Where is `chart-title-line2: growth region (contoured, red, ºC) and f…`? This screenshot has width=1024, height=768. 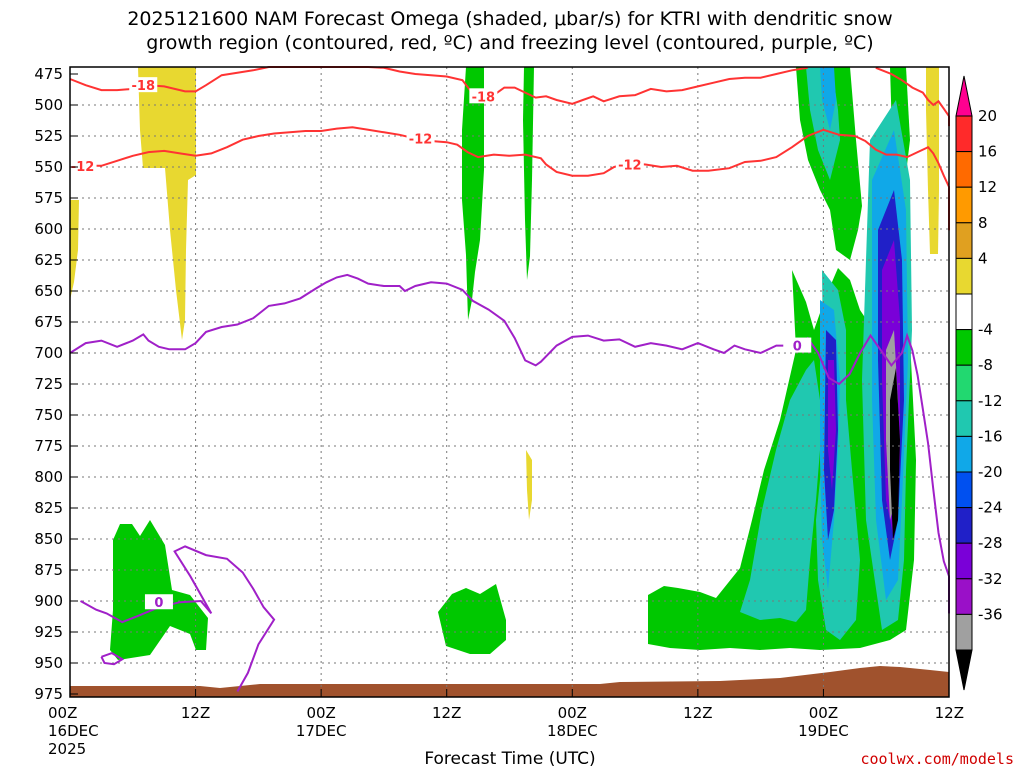 chart-title-line2: growth region (contoured, red, ºC) and f… is located at coordinates (509, 43).